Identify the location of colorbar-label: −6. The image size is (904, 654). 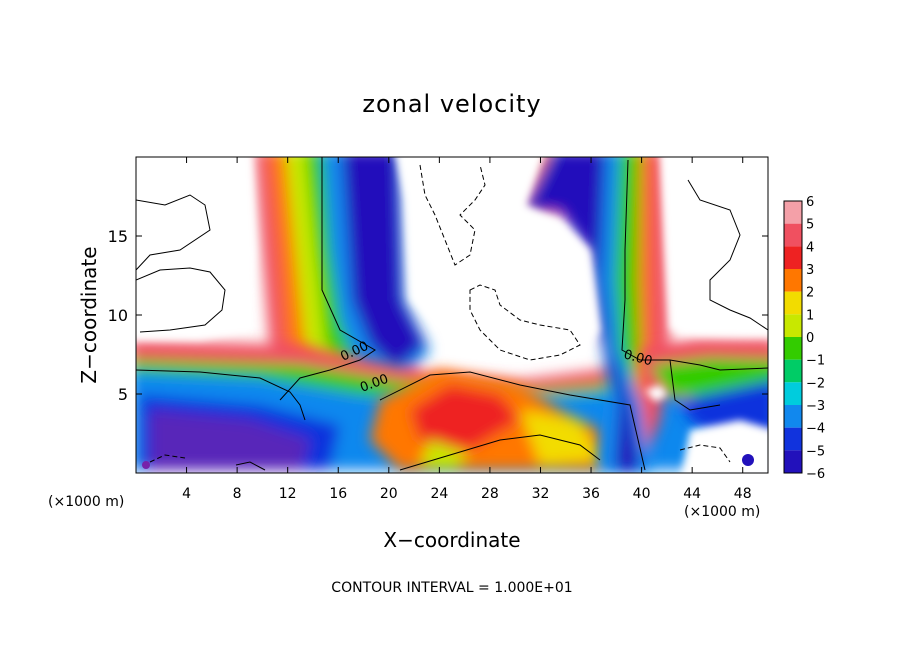
(815, 474).